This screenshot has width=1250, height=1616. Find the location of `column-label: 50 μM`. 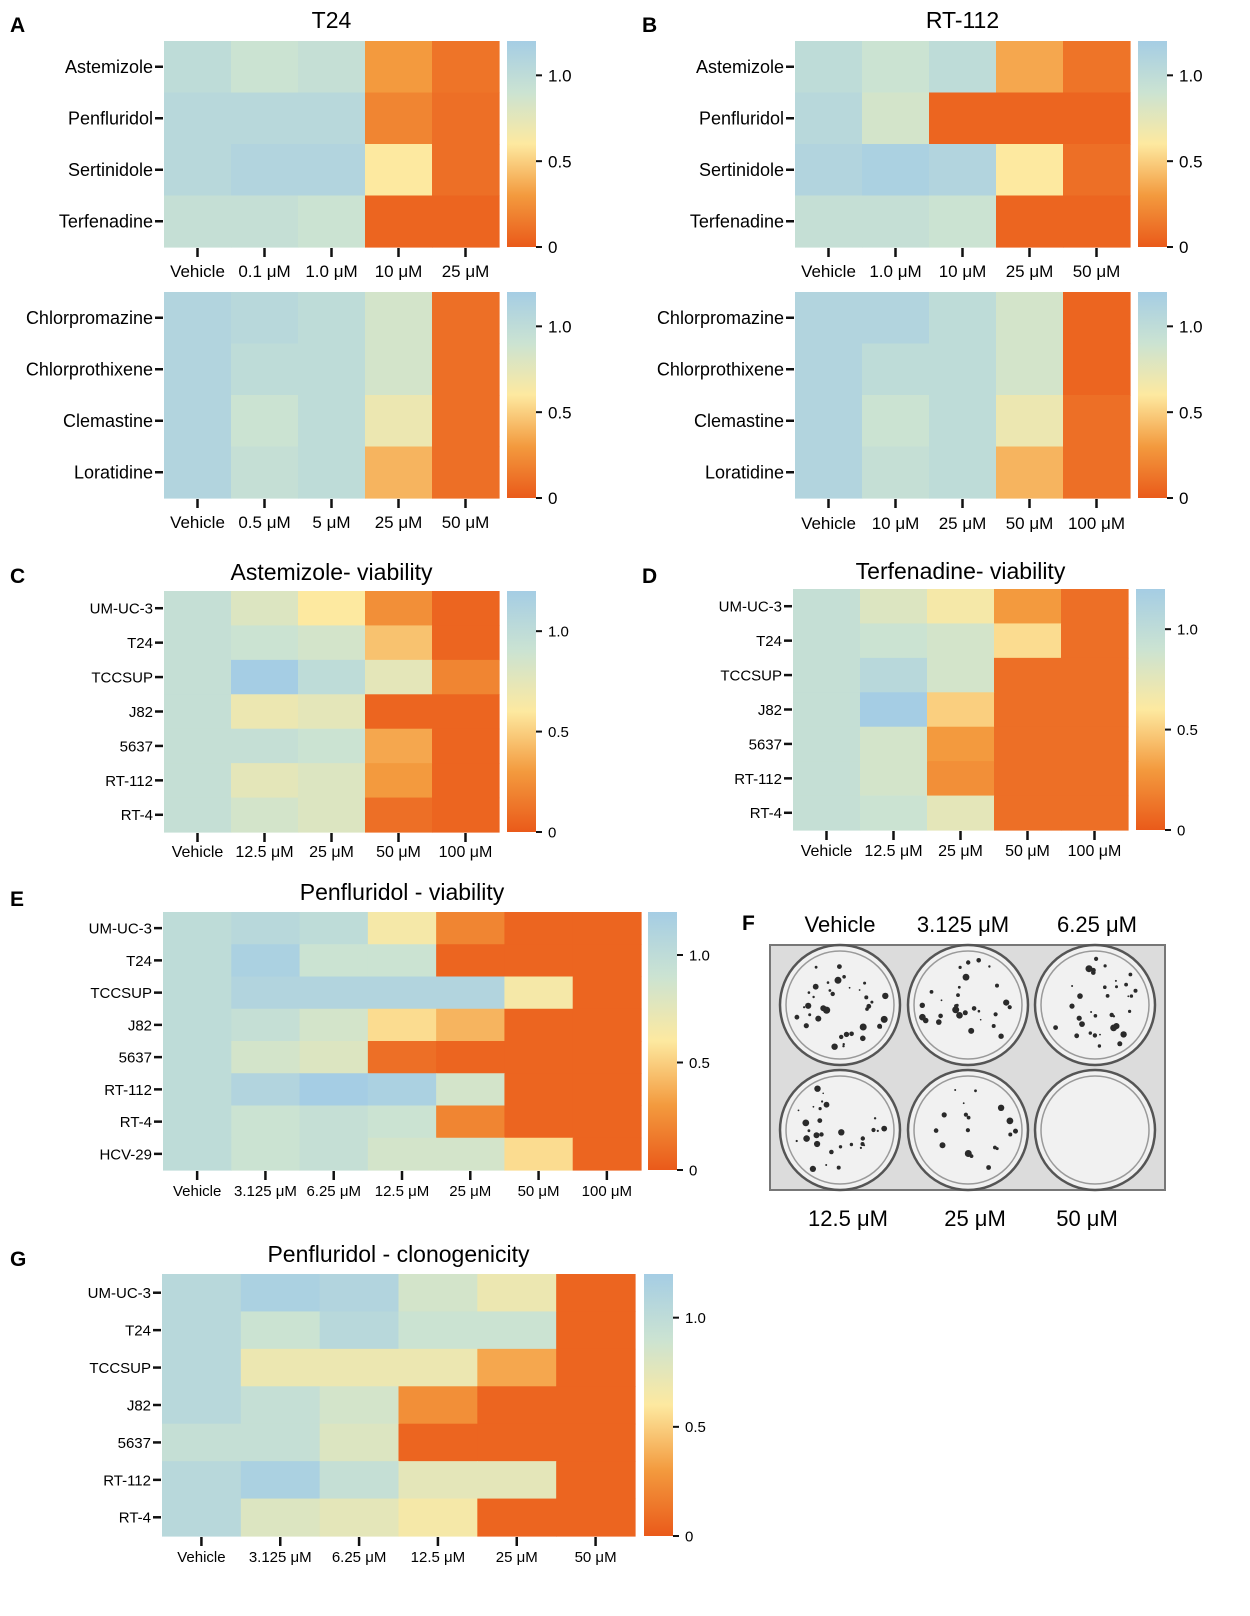

column-label: 50 μM is located at coordinates (466, 522).